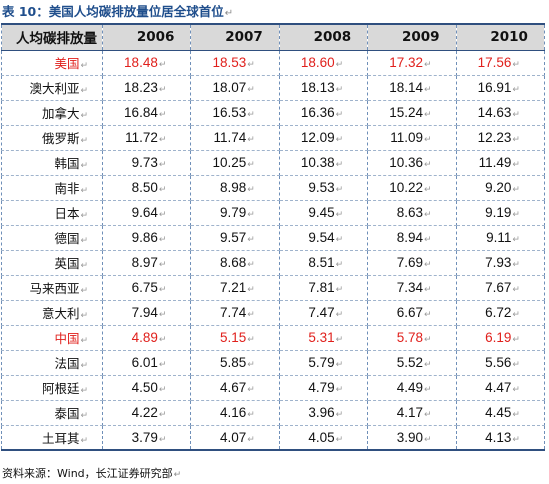  I want to click on value-cell: 9.11↵, so click(500, 238).